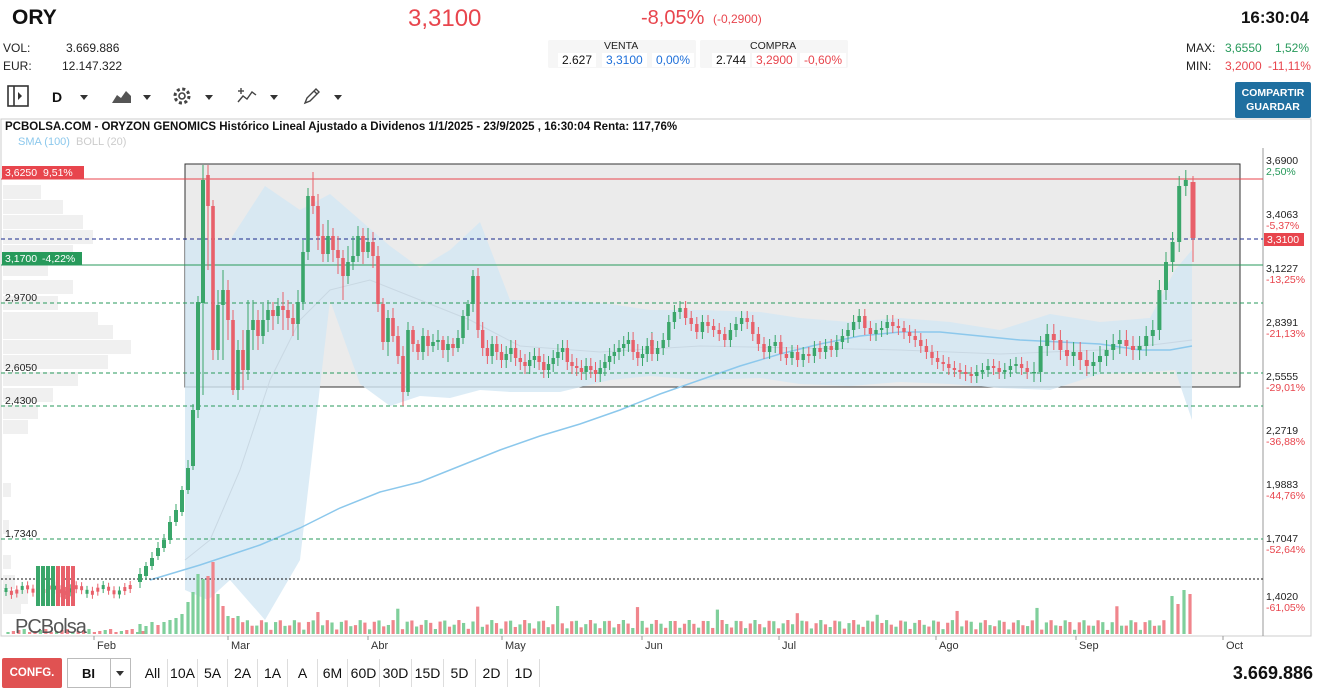 The width and height of the screenshot is (1327, 693). Describe the element at coordinates (492, 673) in the screenshot. I see `period-button-2d: 2D` at that location.